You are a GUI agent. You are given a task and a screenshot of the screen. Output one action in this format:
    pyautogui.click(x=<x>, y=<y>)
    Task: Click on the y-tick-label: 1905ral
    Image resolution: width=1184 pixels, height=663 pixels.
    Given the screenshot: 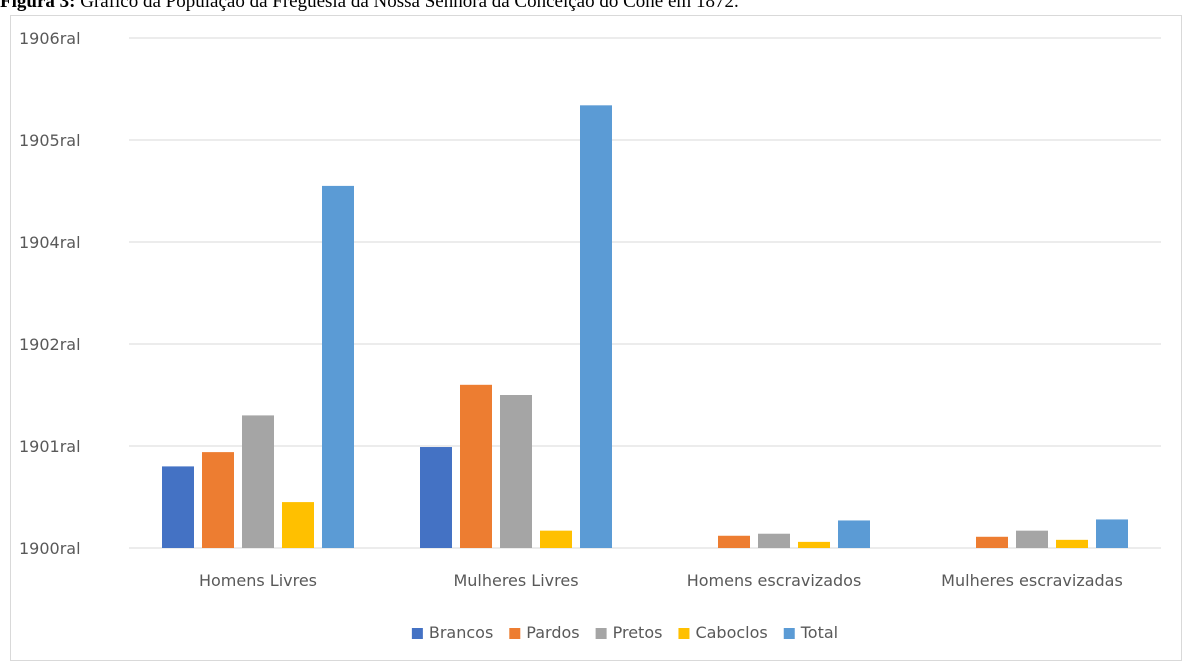 What is the action you would take?
    pyautogui.click(x=50, y=140)
    